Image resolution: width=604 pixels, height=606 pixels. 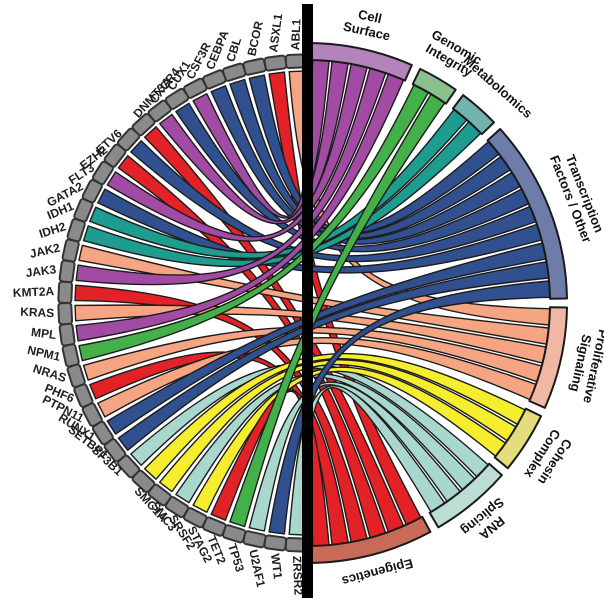 I want to click on gene-label-npm1: NPM1, so click(x=44, y=353).